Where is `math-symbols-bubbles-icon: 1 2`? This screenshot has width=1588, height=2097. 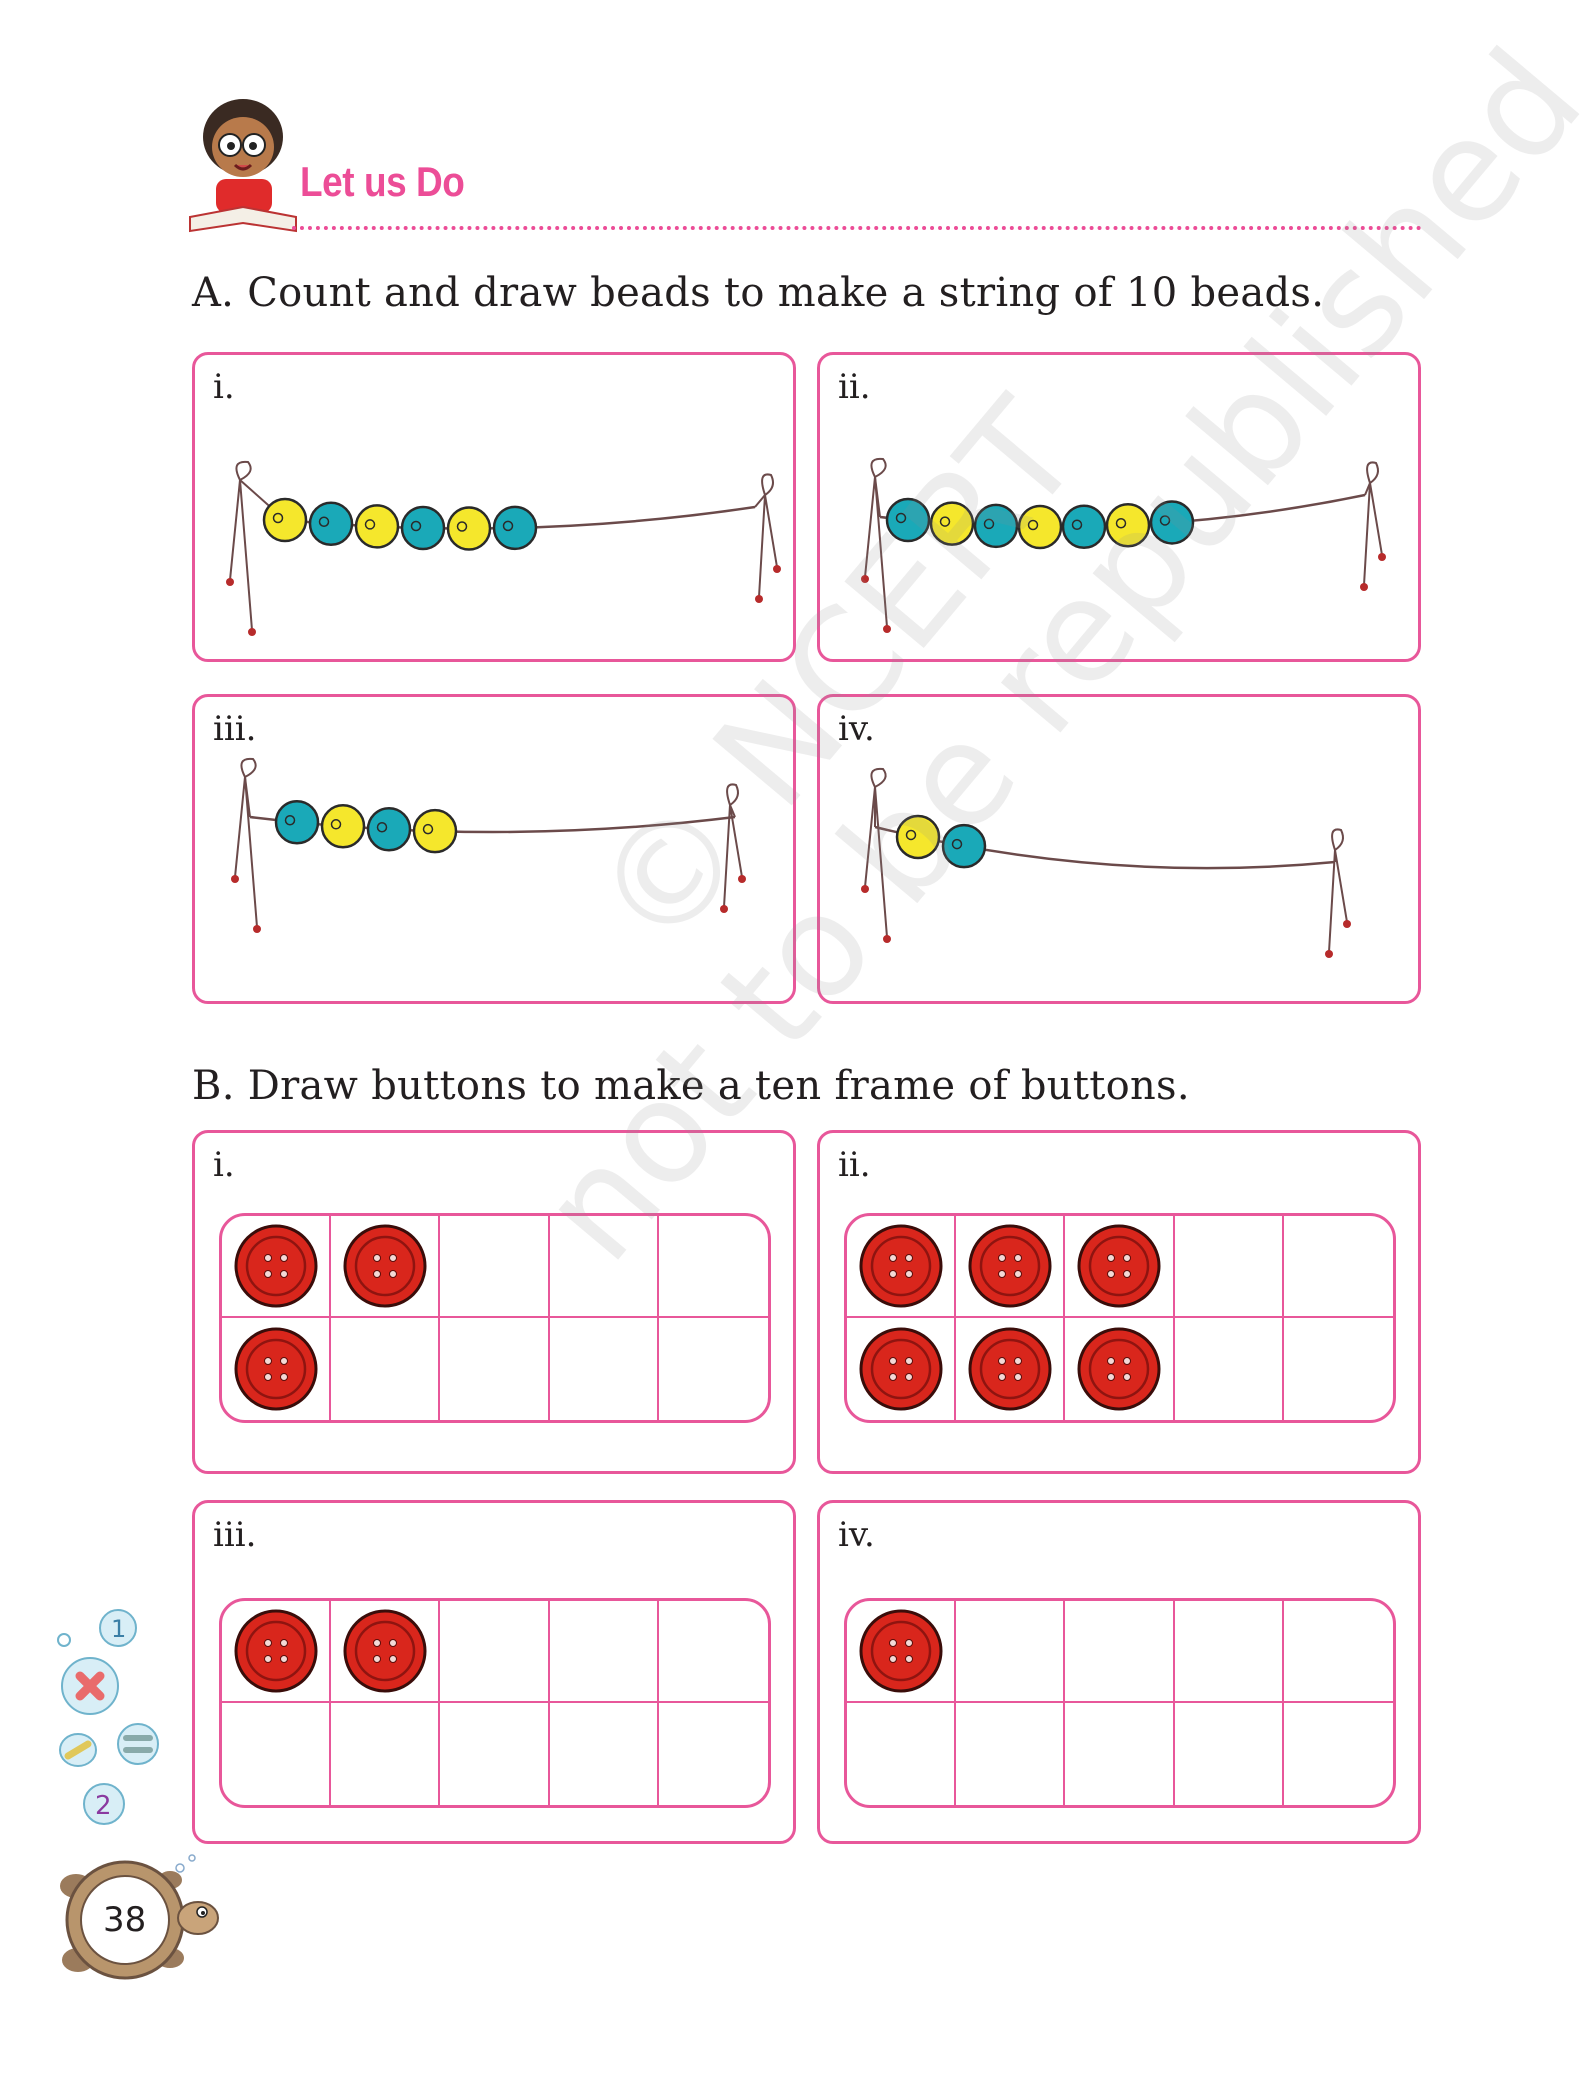
math-symbols-bubbles-icon: 1 2 is located at coordinates (108, 1717).